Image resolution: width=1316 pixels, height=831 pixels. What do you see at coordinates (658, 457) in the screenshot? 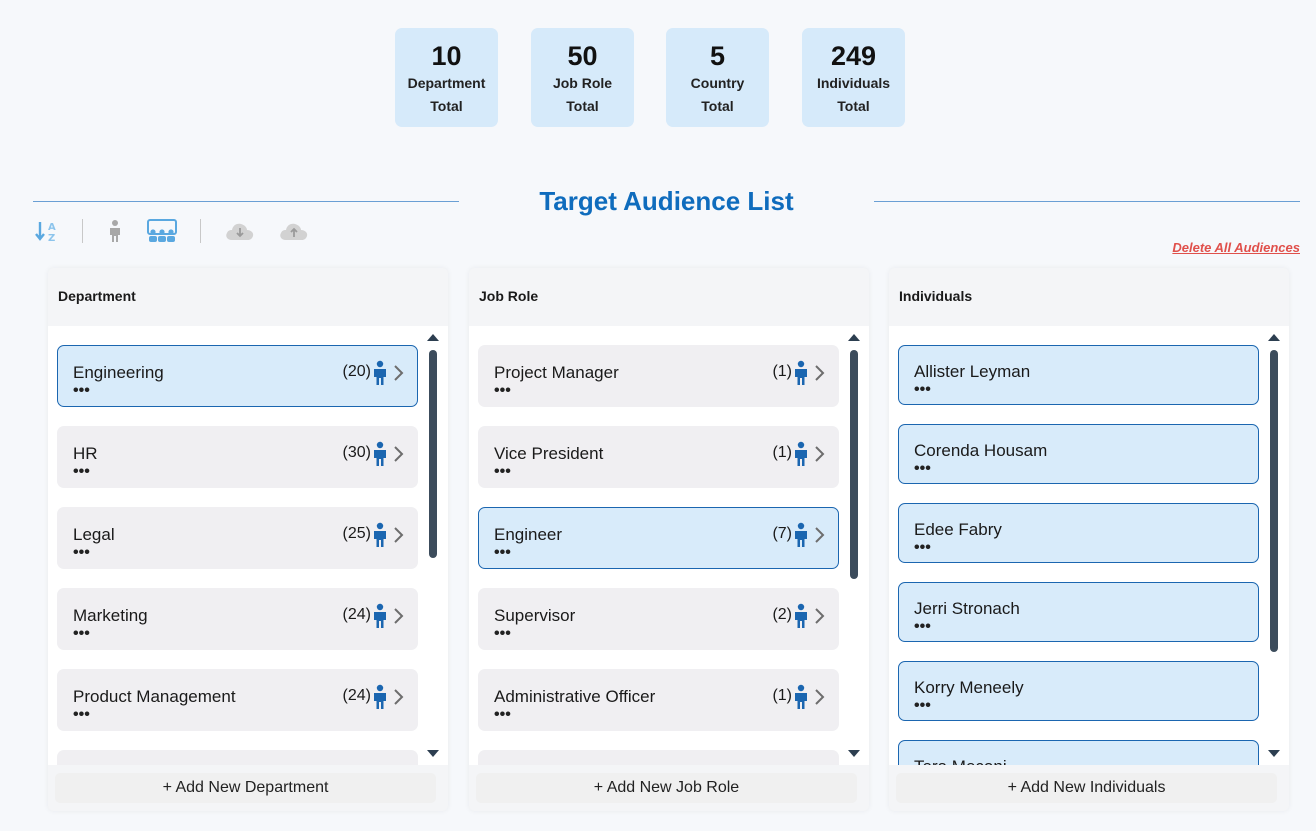
I see `job-role-item-vice-president: Vice President ••• (1)` at bounding box center [658, 457].